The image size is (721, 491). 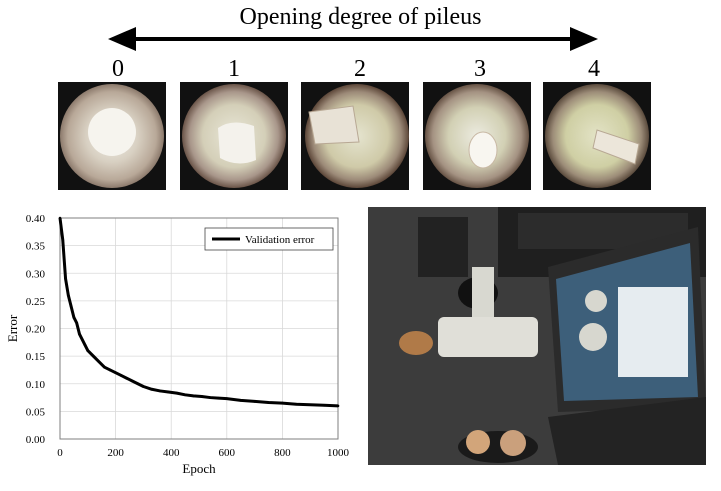 What do you see at coordinates (36, 274) in the screenshot?
I see `y-tick-label: 0.30` at bounding box center [36, 274].